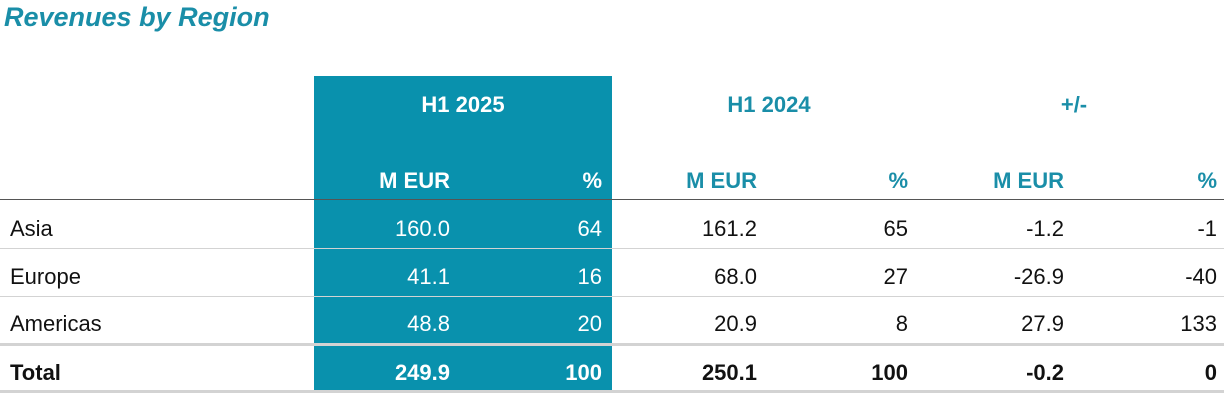  What do you see at coordinates (463, 104) in the screenshot?
I see `group-header-h1-2025: H1 2025` at bounding box center [463, 104].